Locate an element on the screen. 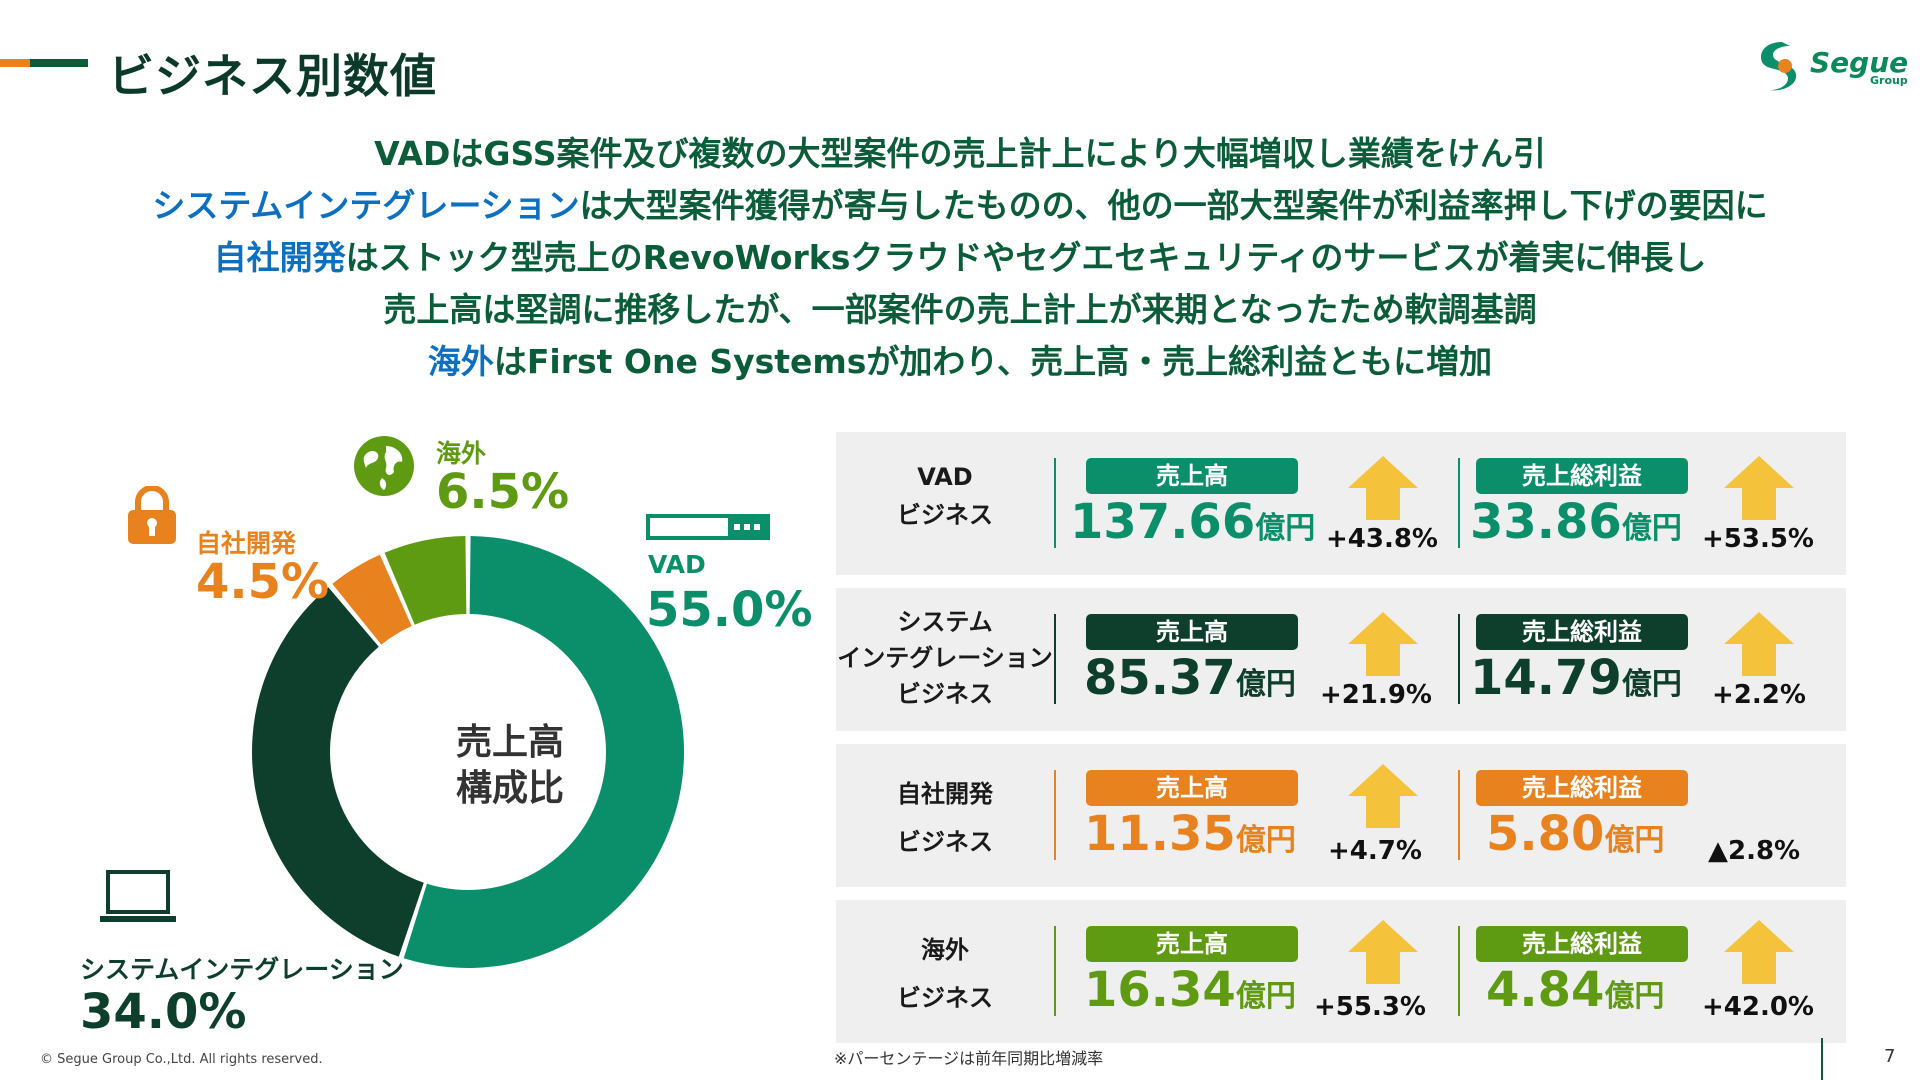  page-title: ビジネス別数値 is located at coordinates (272, 76).